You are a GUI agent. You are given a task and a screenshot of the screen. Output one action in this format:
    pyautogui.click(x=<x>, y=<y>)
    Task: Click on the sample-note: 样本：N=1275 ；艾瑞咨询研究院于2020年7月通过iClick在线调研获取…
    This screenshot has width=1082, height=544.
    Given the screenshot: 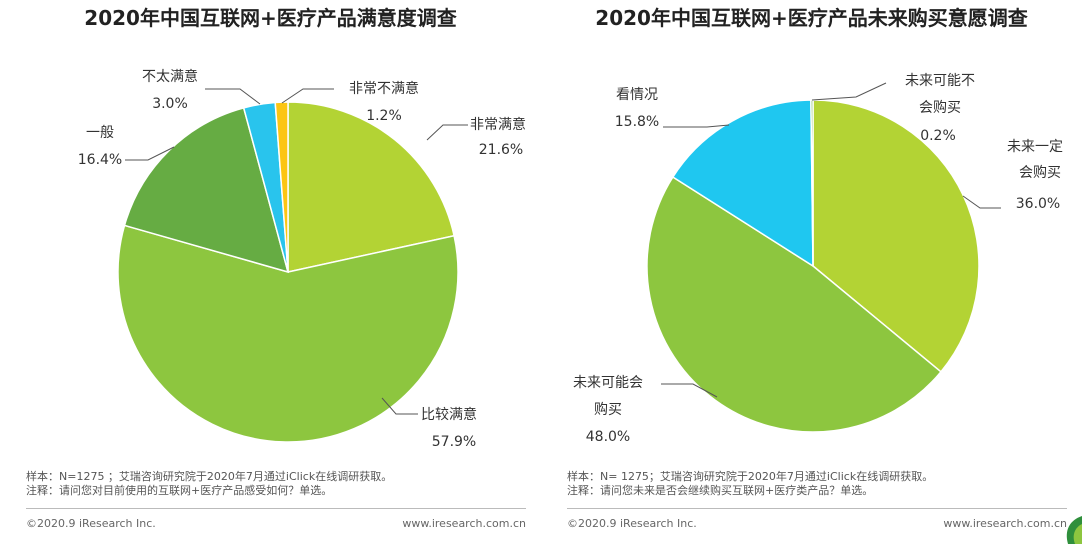 What is the action you would take?
    pyautogui.click(x=209, y=476)
    